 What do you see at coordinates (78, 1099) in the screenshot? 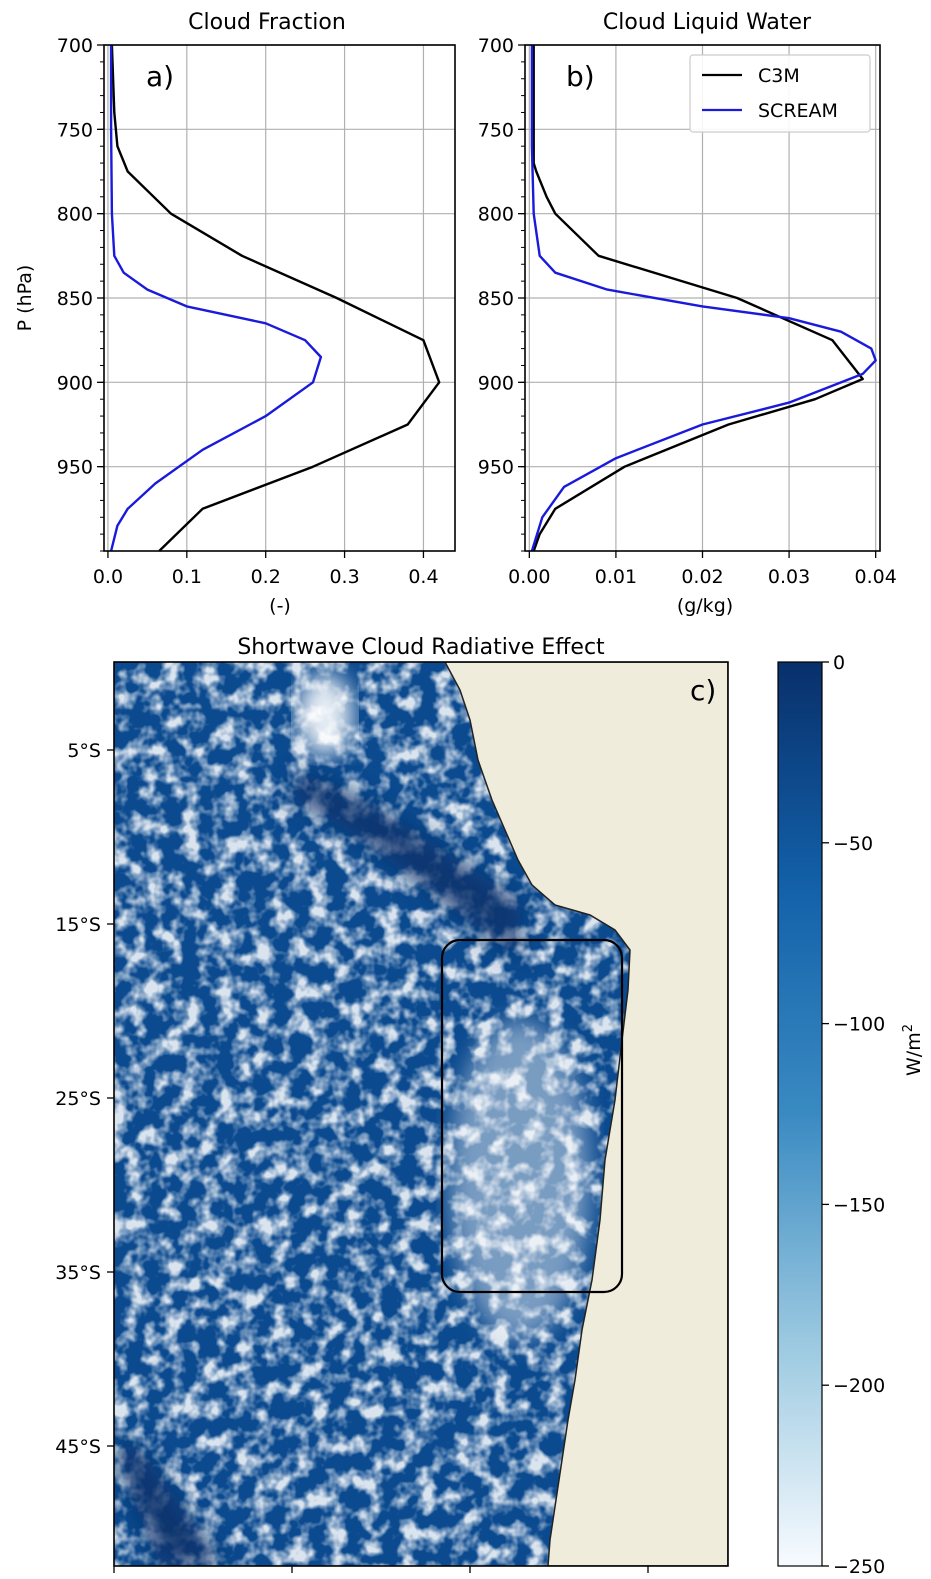
I see `lat-tick-label: 25°S` at bounding box center [78, 1099].